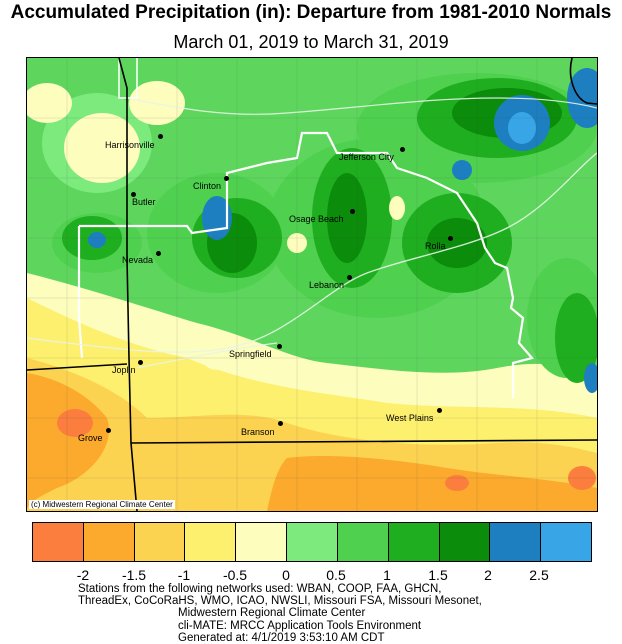 This screenshot has width=622, height=644. Describe the element at coordinates (138, 260) in the screenshot. I see `city-label-nevada: Nevada` at that location.